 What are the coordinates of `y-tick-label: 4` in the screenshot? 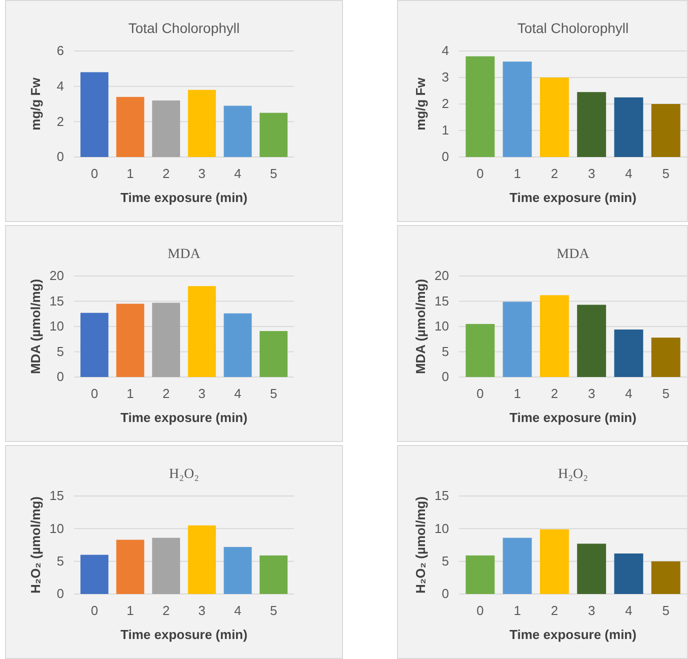 It's located at (445, 50).